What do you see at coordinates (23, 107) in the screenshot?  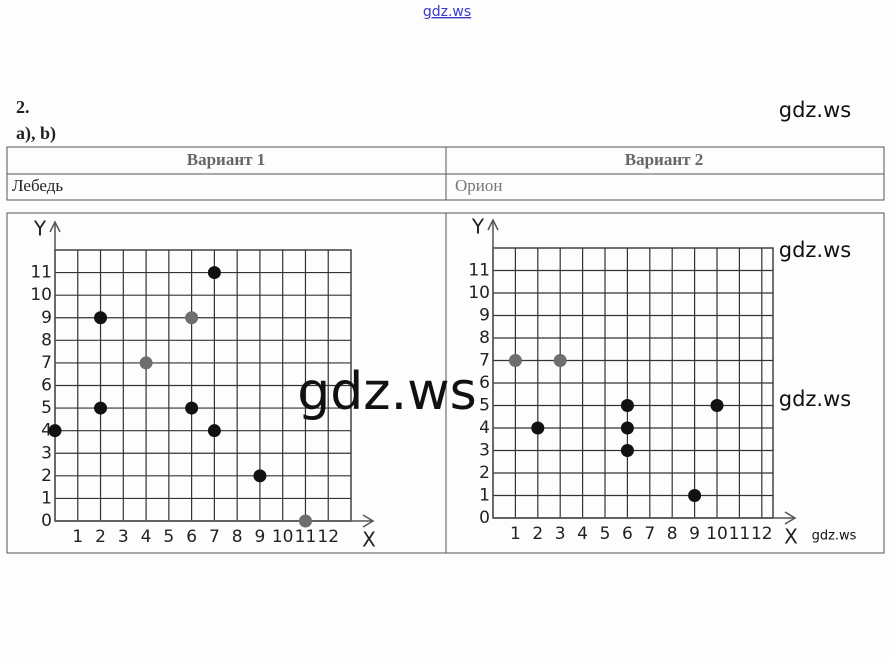 I see `task-number: 2.` at bounding box center [23, 107].